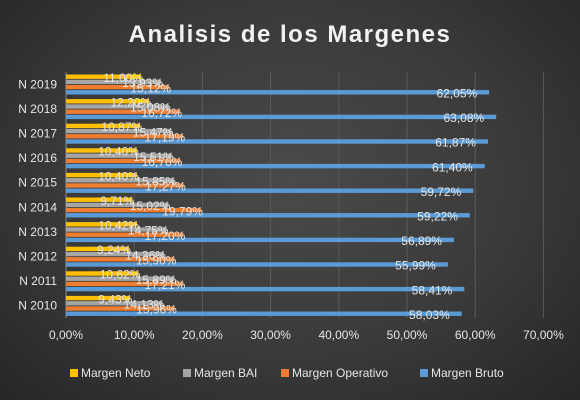  Describe the element at coordinates (37, 134) in the screenshot. I see `category-label: N 2017` at that location.